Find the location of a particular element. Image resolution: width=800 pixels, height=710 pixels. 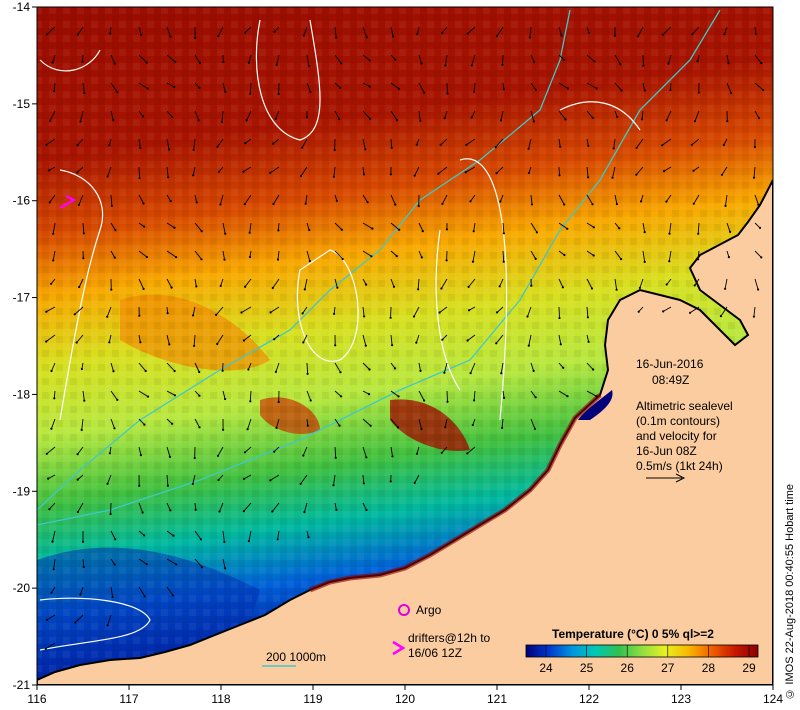

y-tick-label: -20 is located at coordinates (22, 588).